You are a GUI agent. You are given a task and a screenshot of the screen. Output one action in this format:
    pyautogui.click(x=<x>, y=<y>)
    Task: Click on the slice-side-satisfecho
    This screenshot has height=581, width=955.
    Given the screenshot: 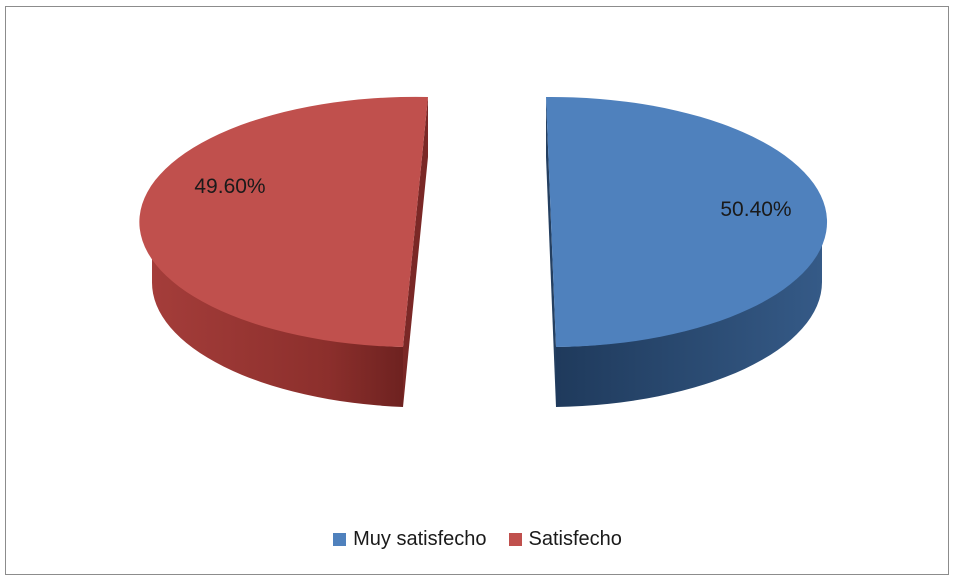 What is the action you would take?
    pyautogui.click(x=277, y=314)
    